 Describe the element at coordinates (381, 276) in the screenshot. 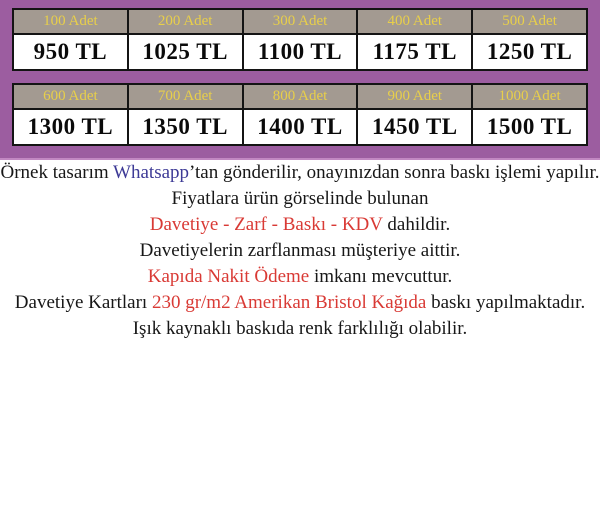

I see `note-text: imkanı mevcuttur.` at that location.